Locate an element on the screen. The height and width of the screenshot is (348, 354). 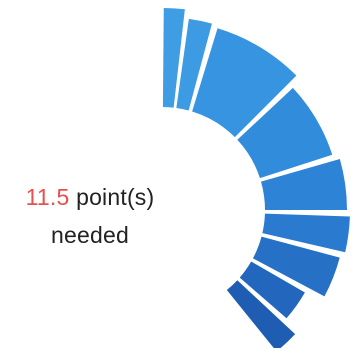
points-unit-label: point(s) is located at coordinates (115, 197).